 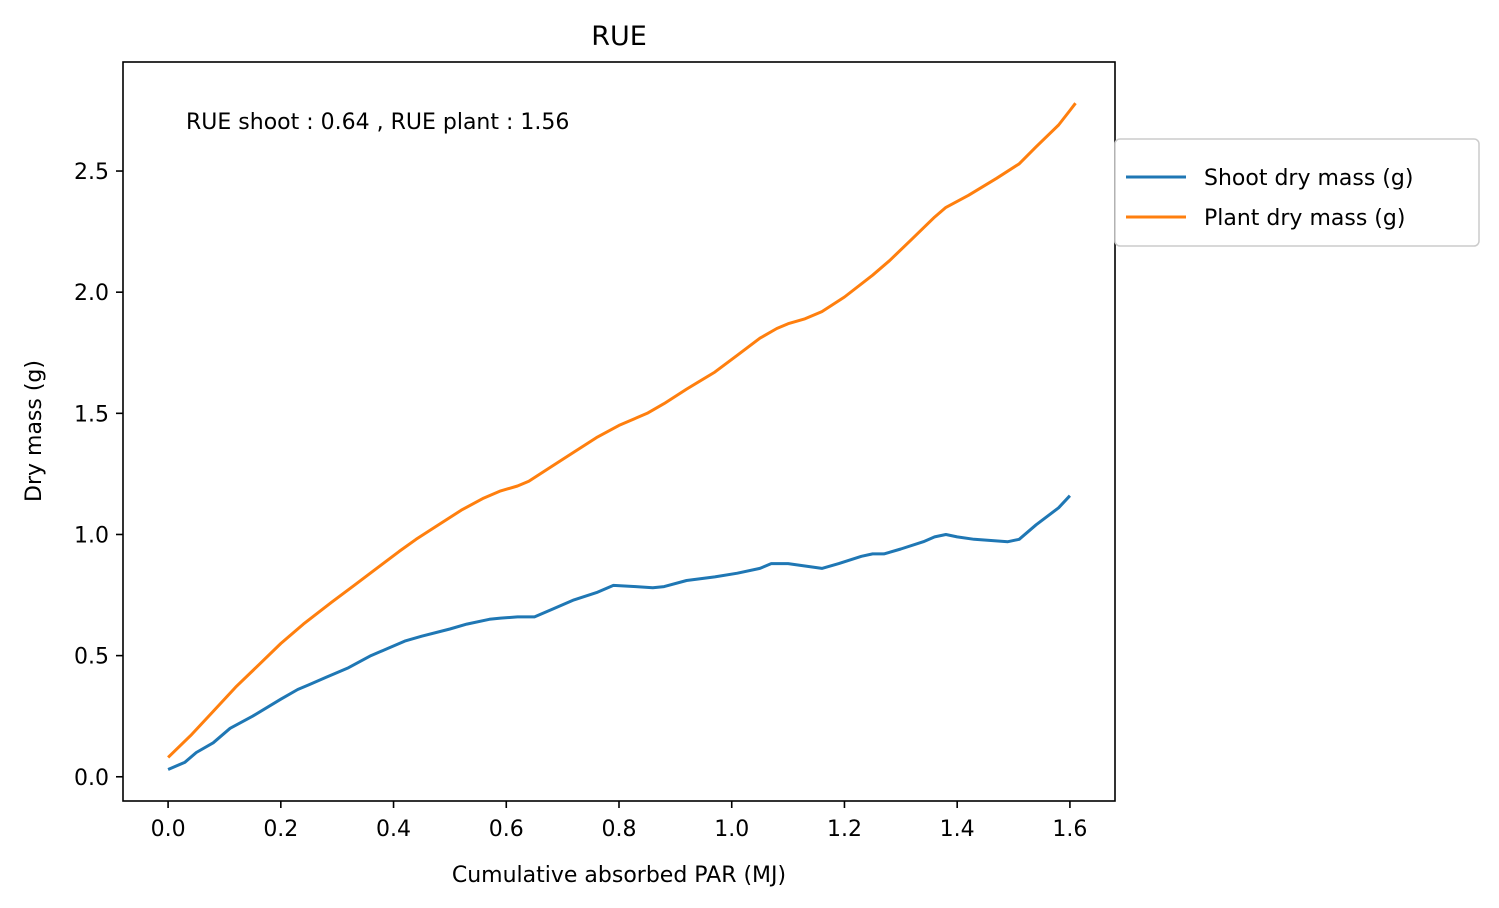 What do you see at coordinates (844, 829) in the screenshot?
I see `x-tick-label: 1.2` at bounding box center [844, 829].